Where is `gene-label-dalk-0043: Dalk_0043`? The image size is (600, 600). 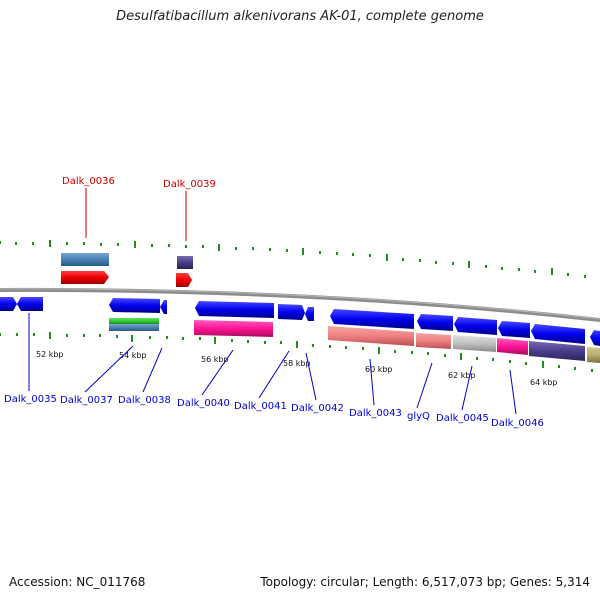 gene-label-dalk-0043: Dalk_0043 is located at coordinates (375, 413).